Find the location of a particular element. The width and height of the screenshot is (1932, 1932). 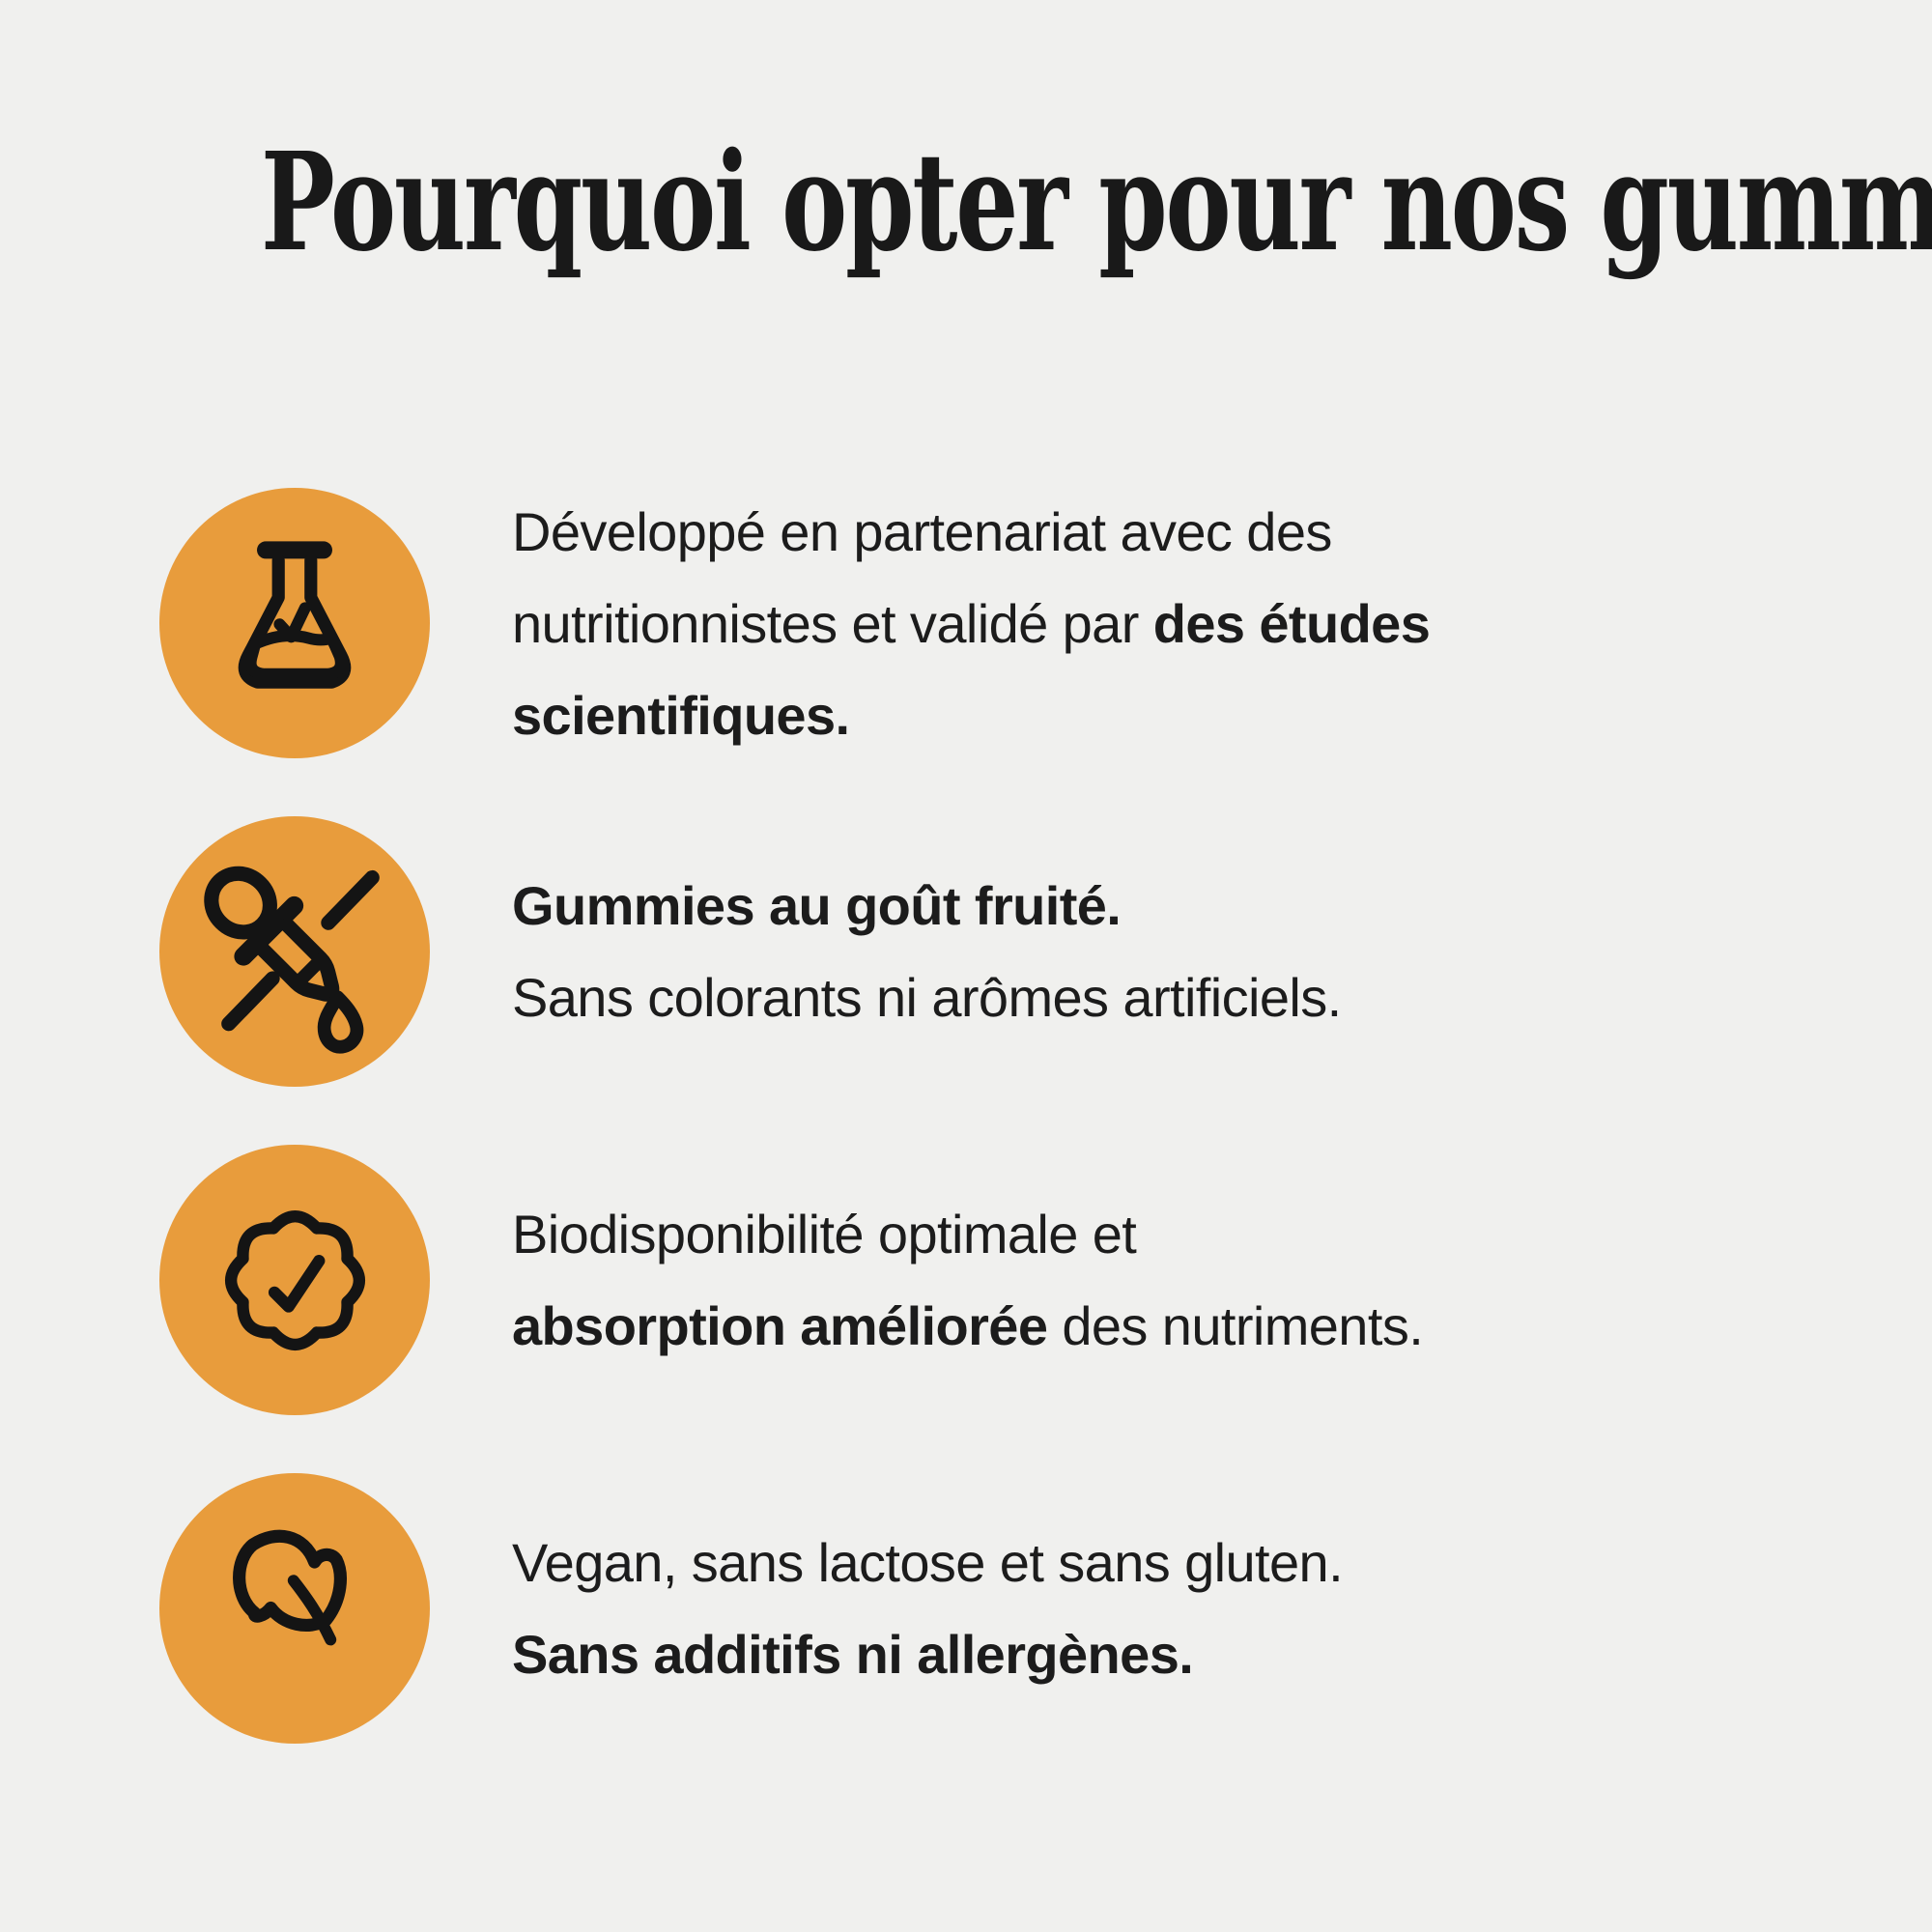

text-segment-bold: Sans additifs ni allergènes. is located at coordinates (853, 1654).